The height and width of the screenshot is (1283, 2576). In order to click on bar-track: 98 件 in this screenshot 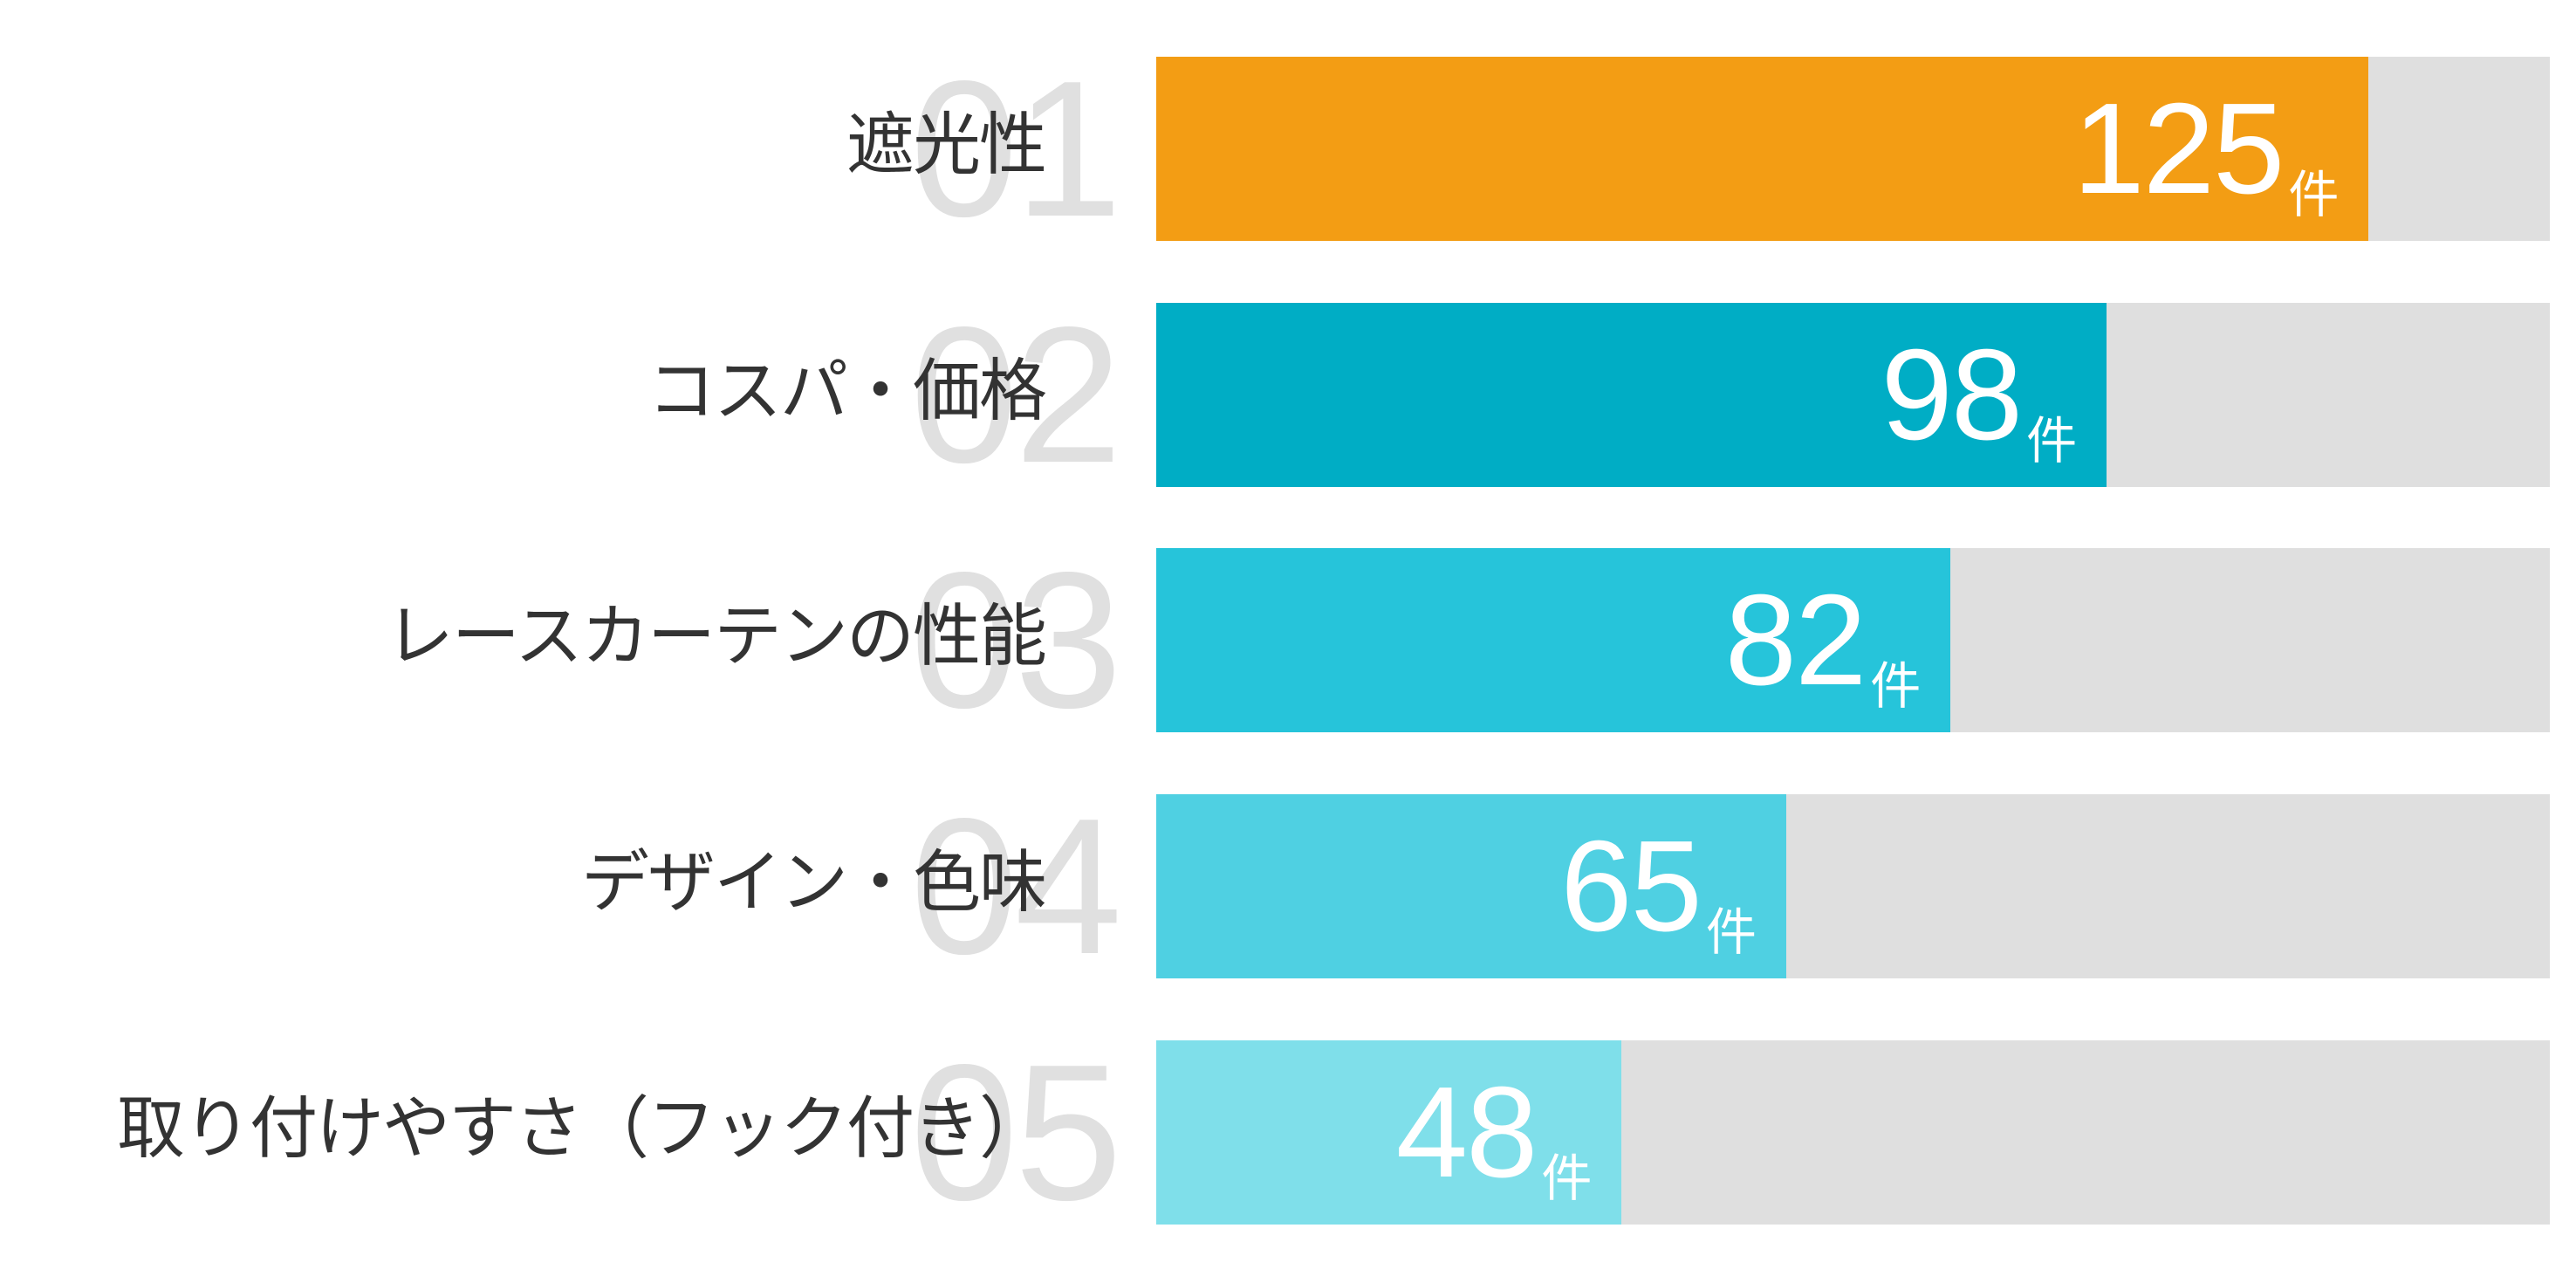, I will do `click(1853, 395)`.